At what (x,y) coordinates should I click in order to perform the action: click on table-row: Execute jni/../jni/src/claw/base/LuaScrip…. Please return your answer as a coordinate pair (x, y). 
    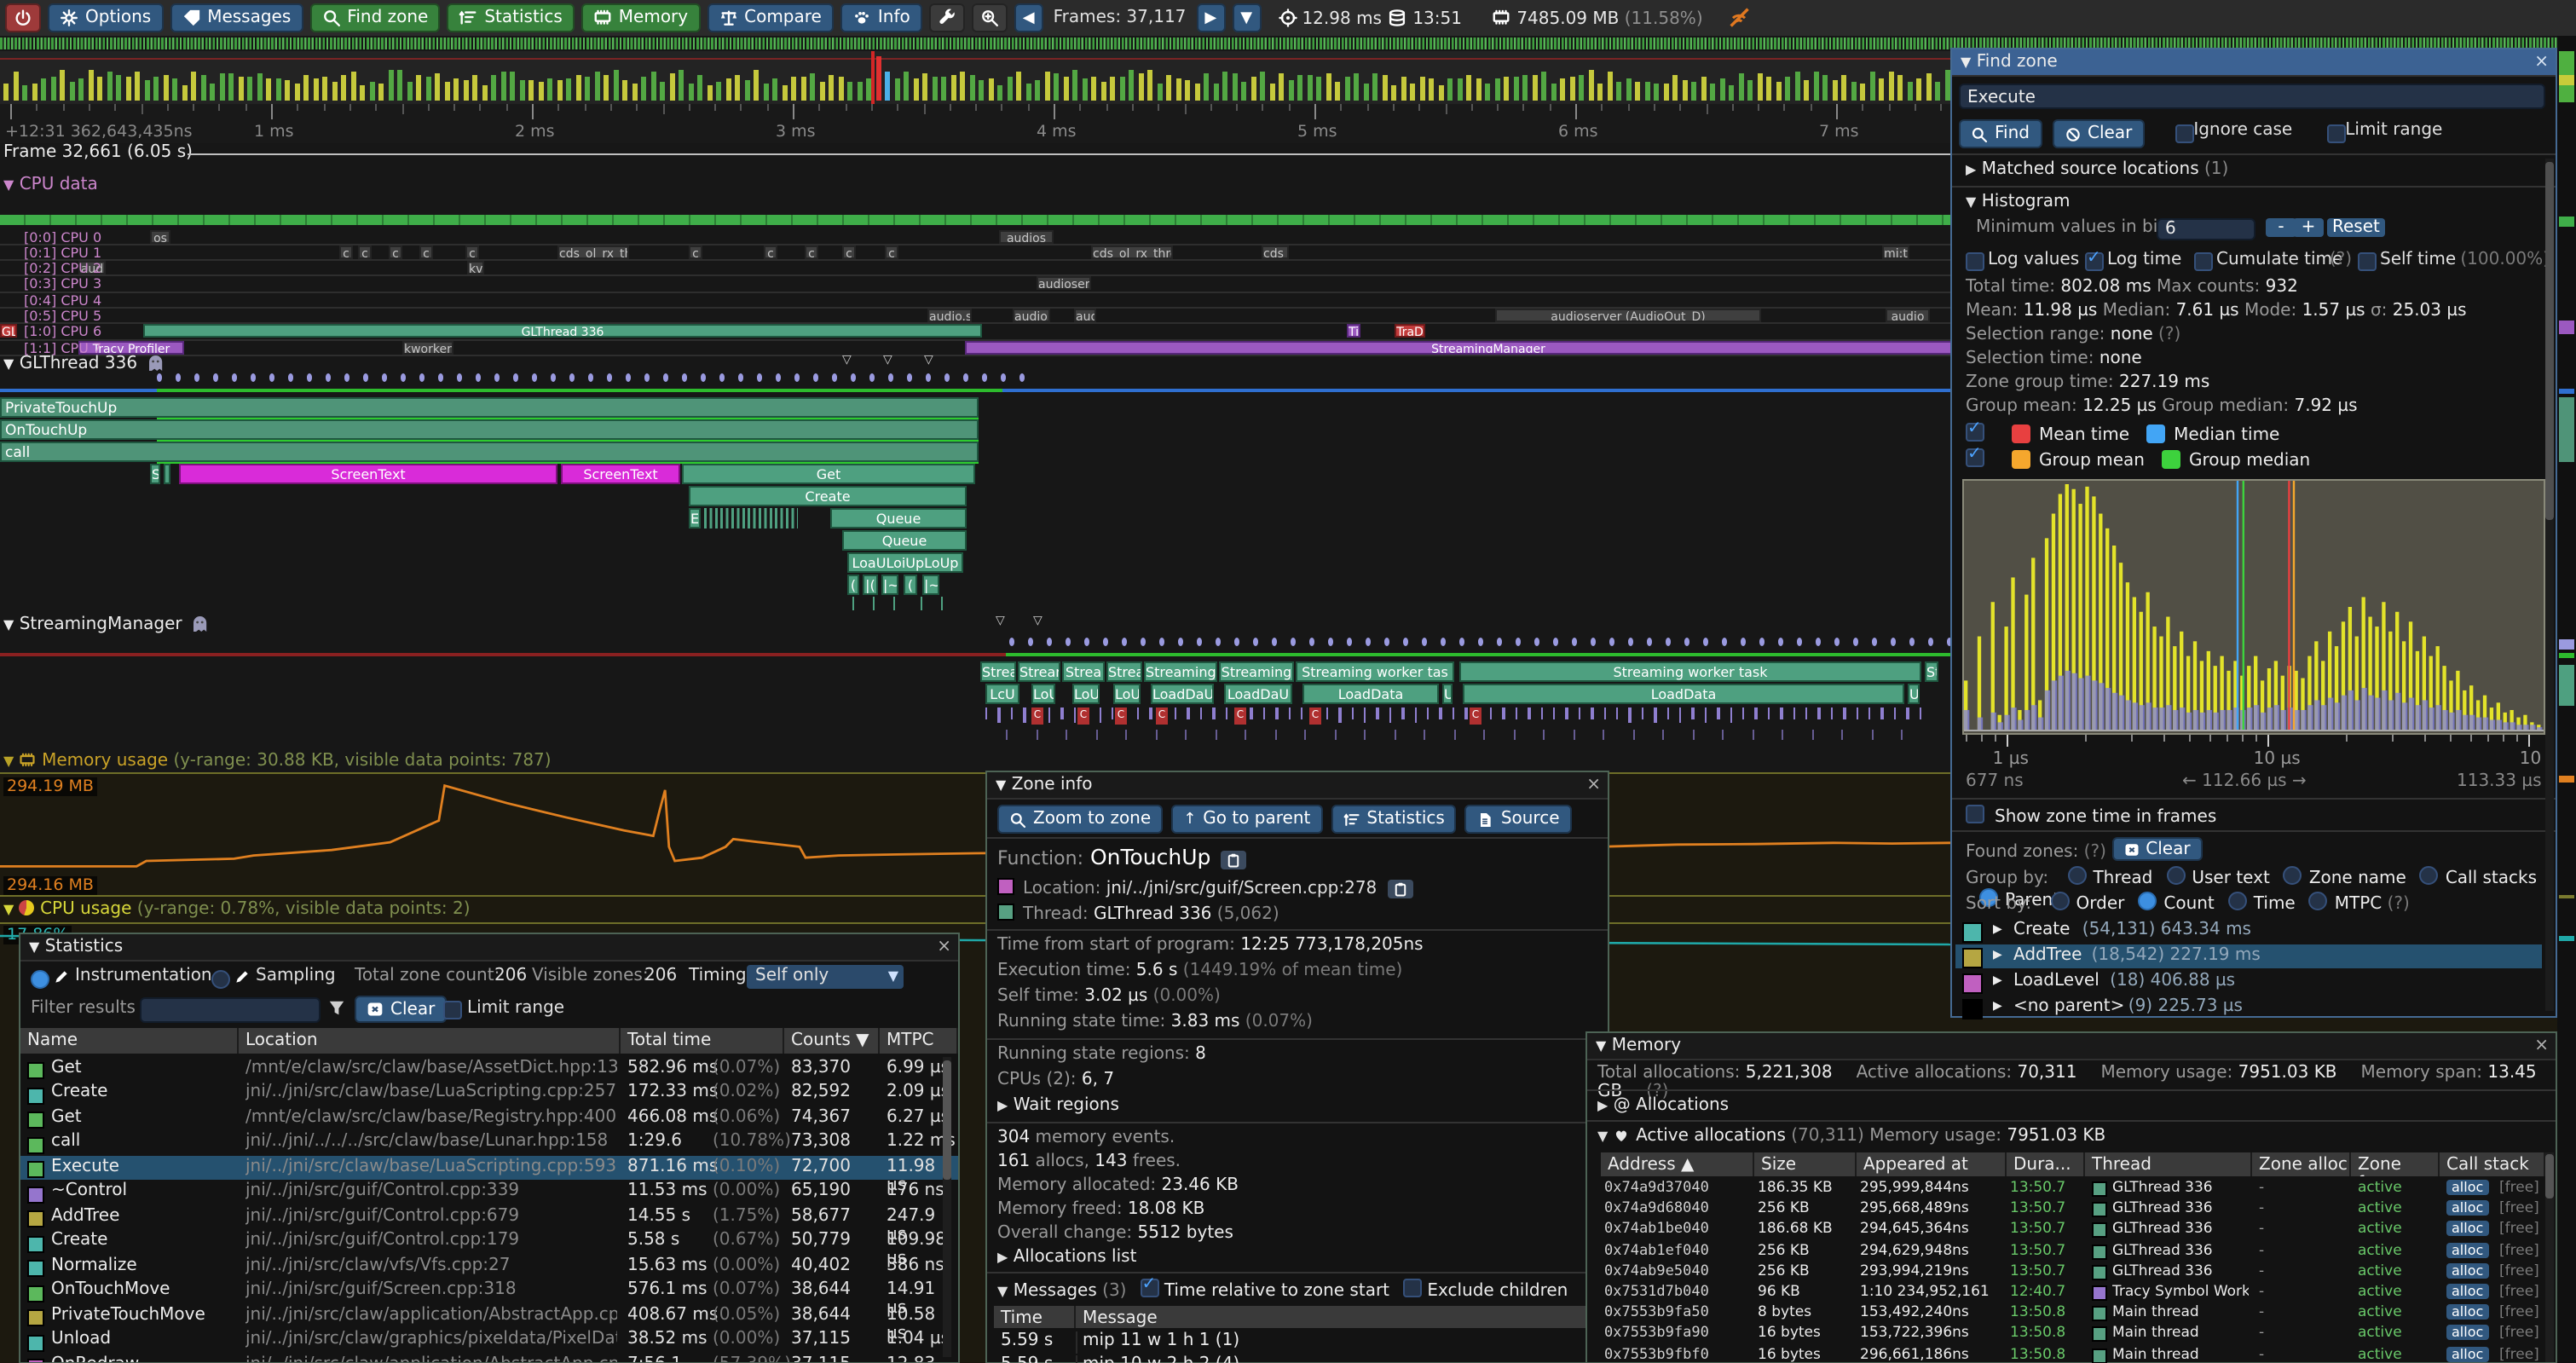
    Looking at the image, I should click on (489, 1175).